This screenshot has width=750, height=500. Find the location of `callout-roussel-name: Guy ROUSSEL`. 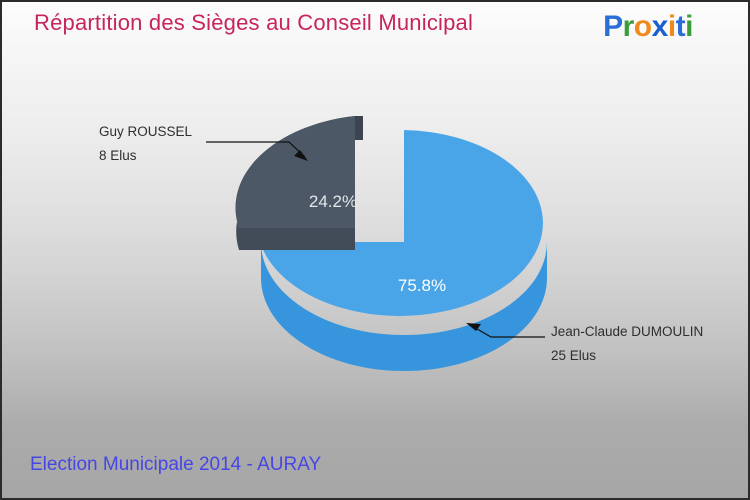

callout-roussel-name: Guy ROUSSEL is located at coordinates (146, 131).